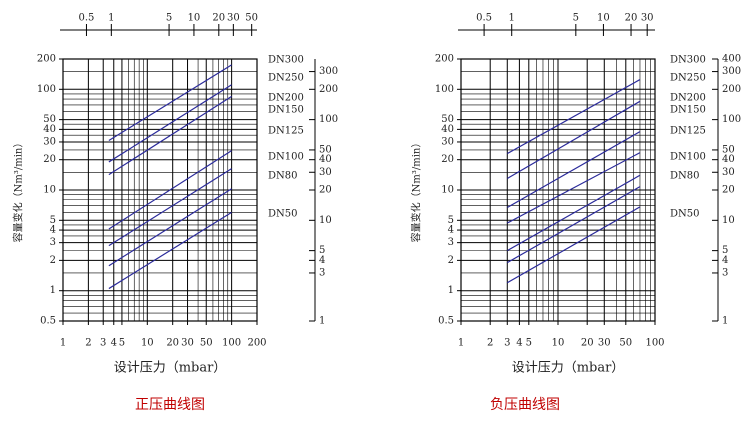 The height and width of the screenshot is (421, 754). Describe the element at coordinates (286, 78) in the screenshot. I see `dn-label: DN250` at that location.